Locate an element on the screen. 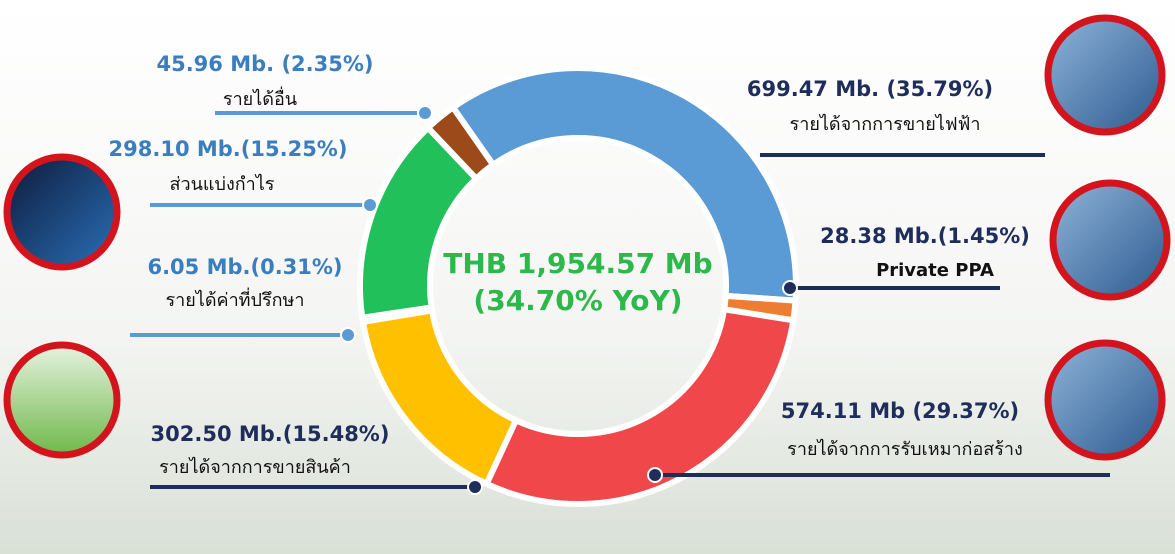  center-title: THB 1,954.57 Mb is located at coordinates (577, 263).